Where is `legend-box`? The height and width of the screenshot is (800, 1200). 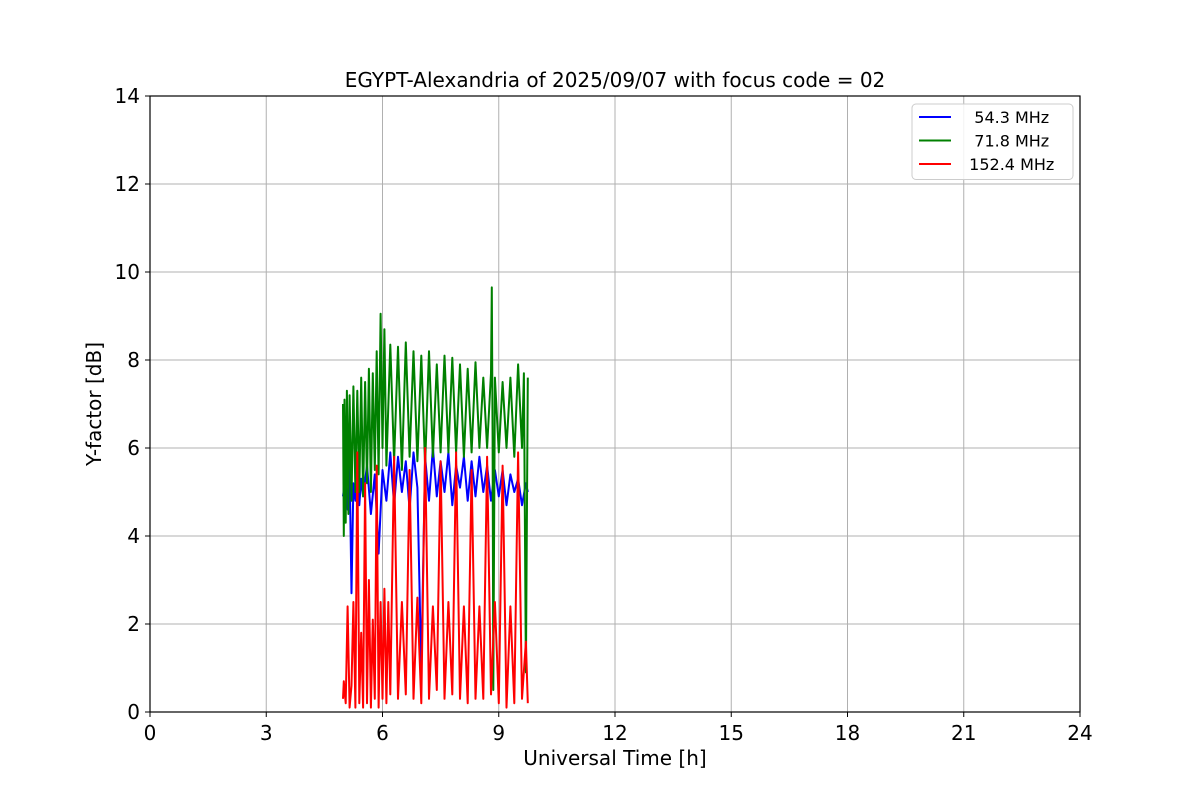 legend-box is located at coordinates (992, 141).